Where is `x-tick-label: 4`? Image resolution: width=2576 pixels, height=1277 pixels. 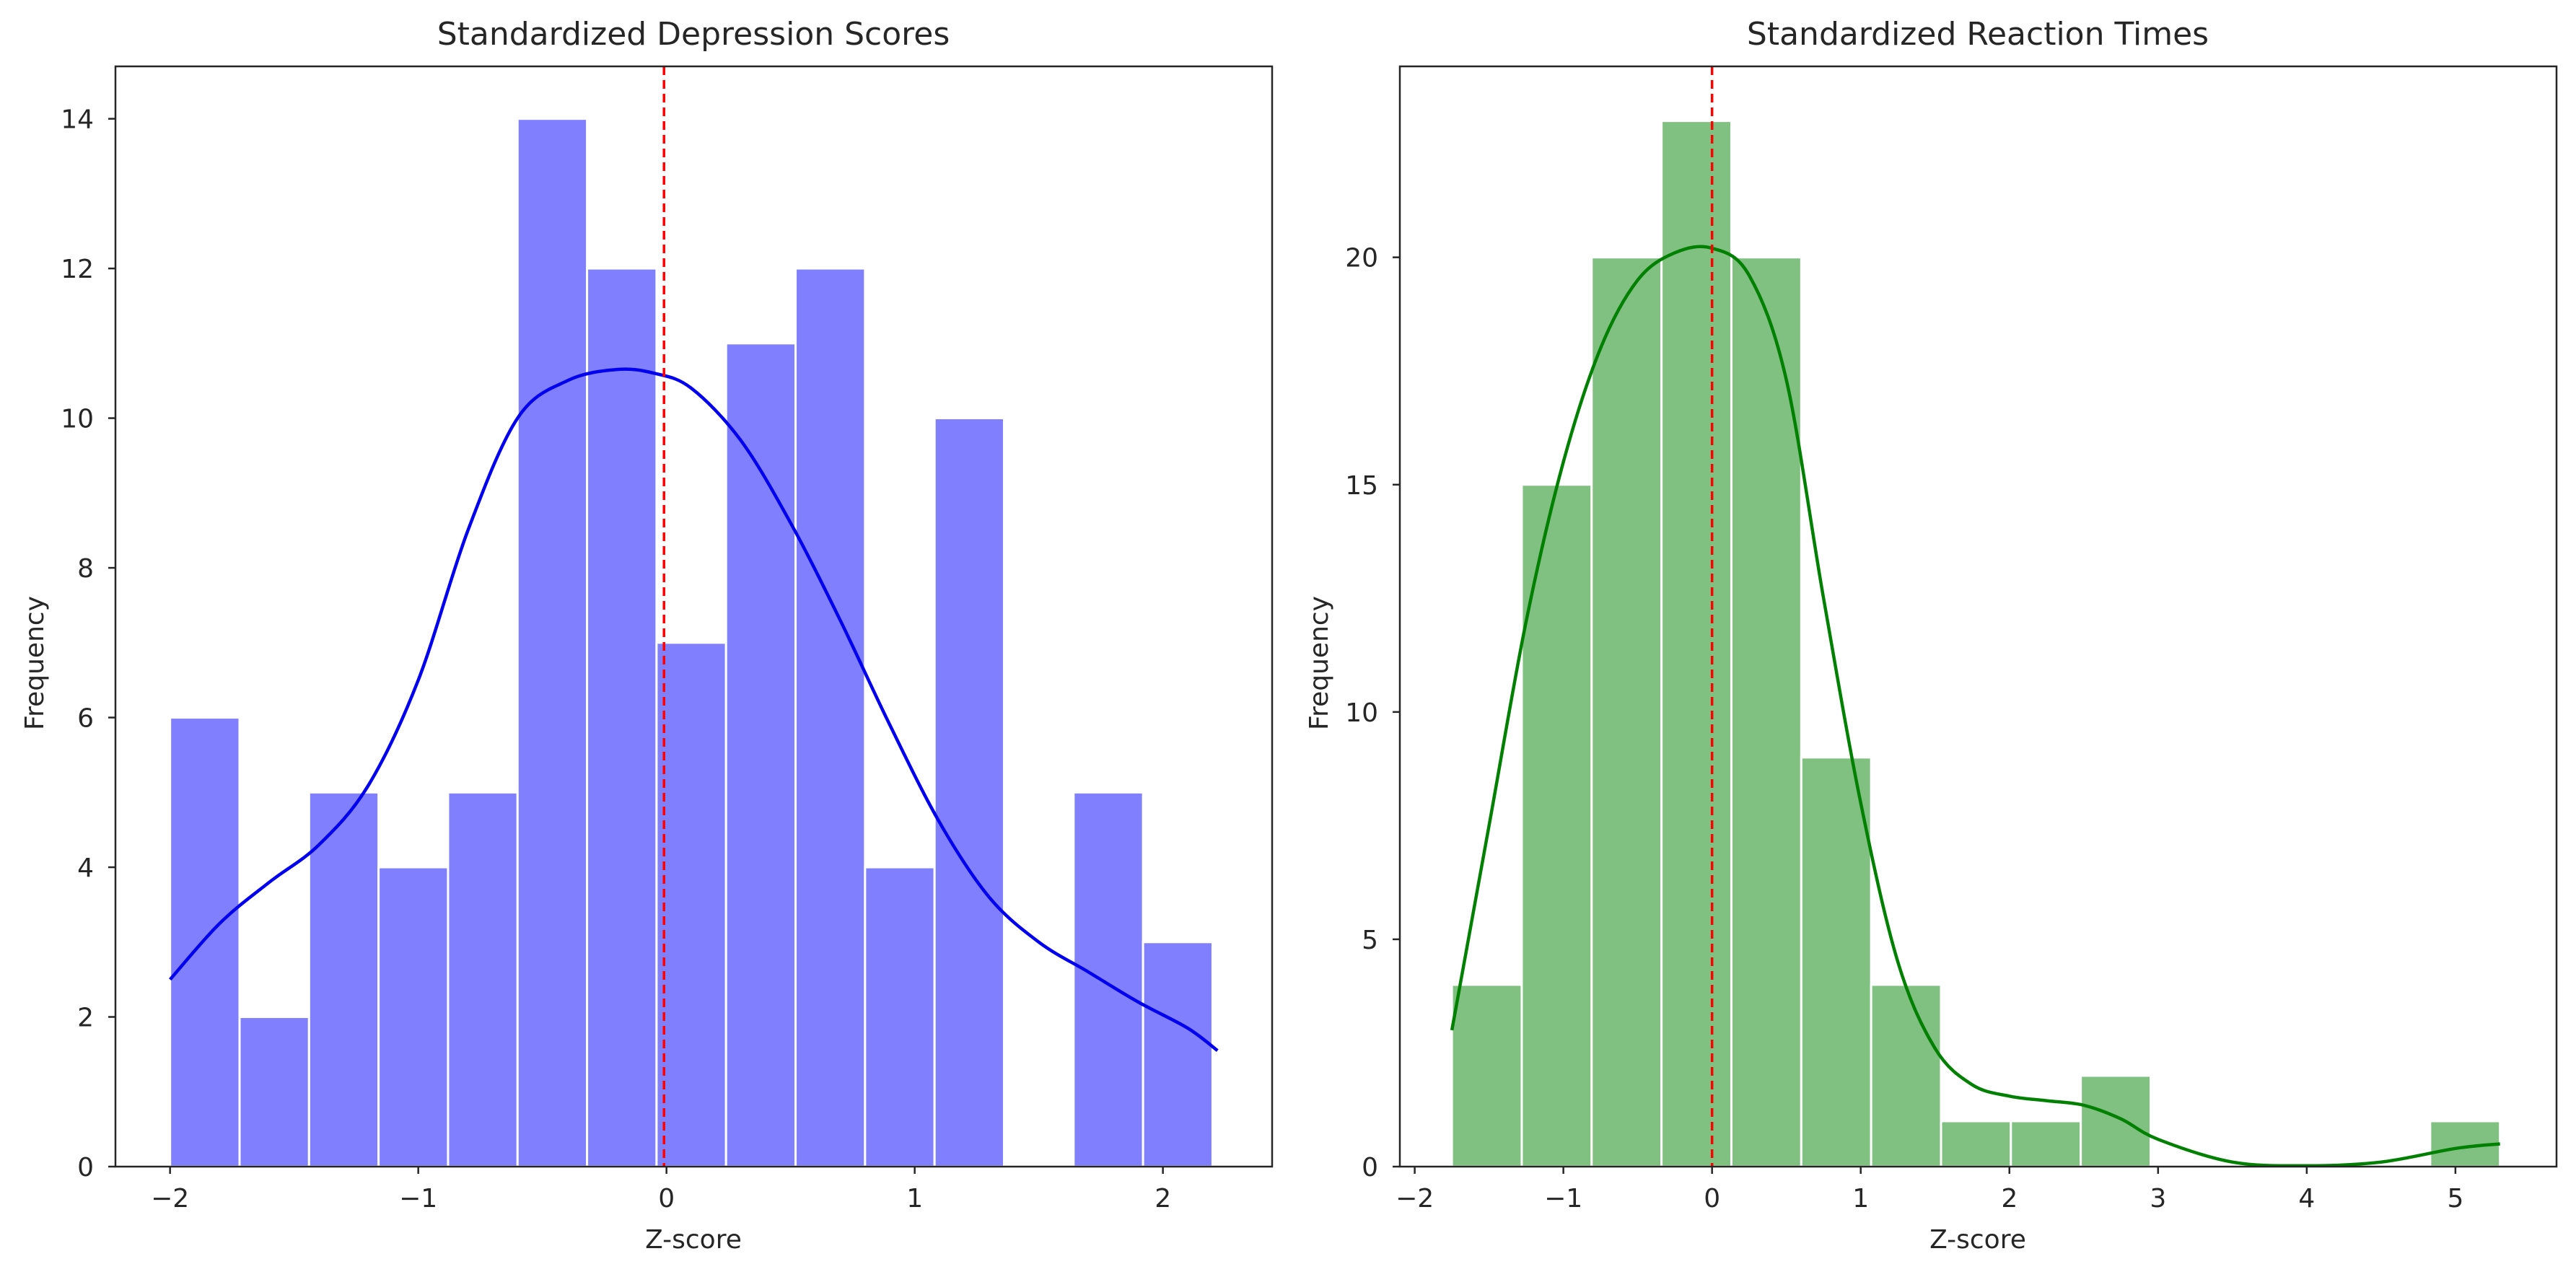 x-tick-label: 4 is located at coordinates (2306, 1199).